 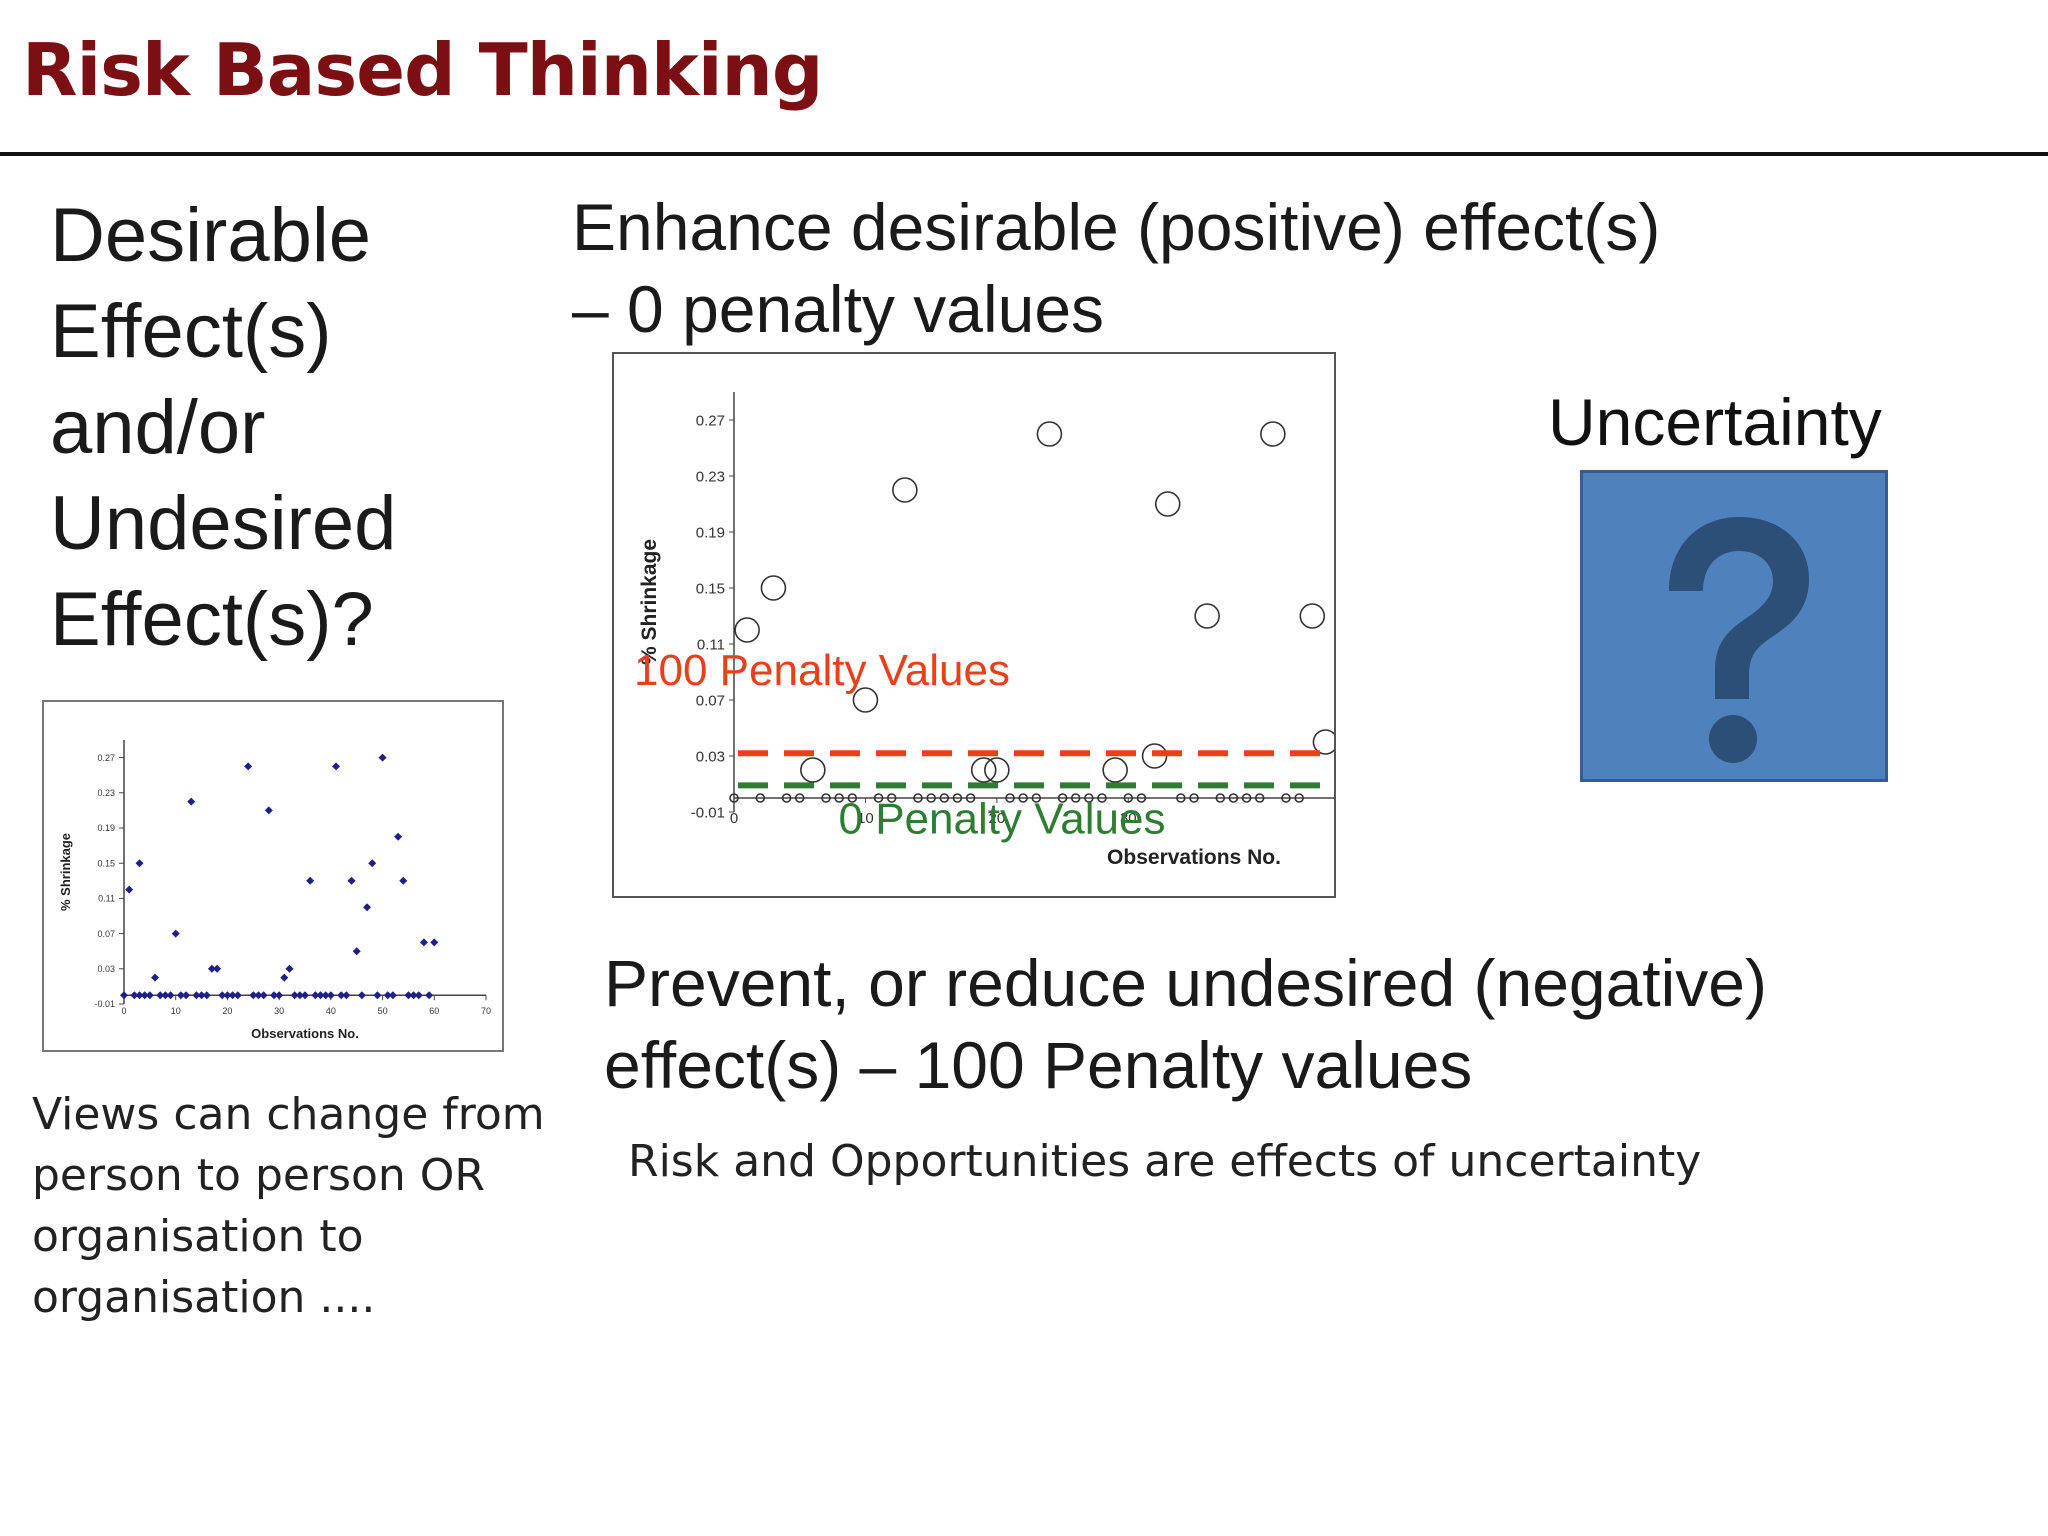 I want to click on question-mark-icon, so click(x=1739, y=640).